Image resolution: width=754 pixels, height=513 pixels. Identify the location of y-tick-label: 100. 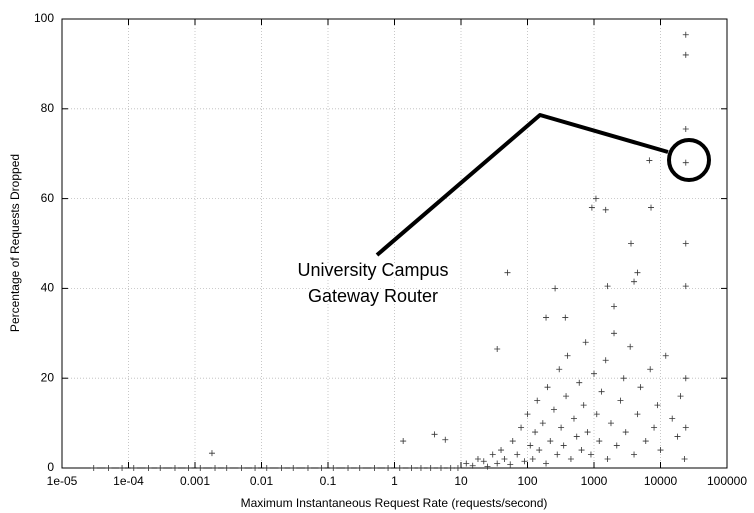
(44, 18).